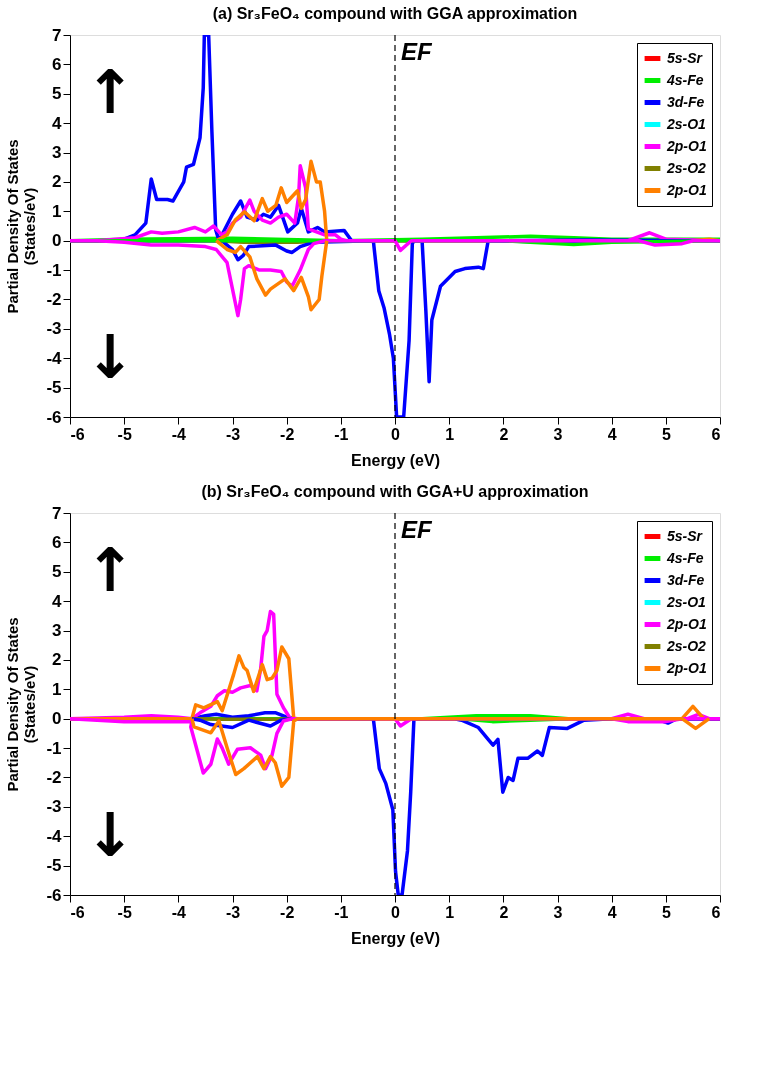 The height and width of the screenshot is (1076, 776). Describe the element at coordinates (395, 13) in the screenshot. I see `chart-title: (a) Sr₃FeO₄ compound with GGA approximation` at that location.